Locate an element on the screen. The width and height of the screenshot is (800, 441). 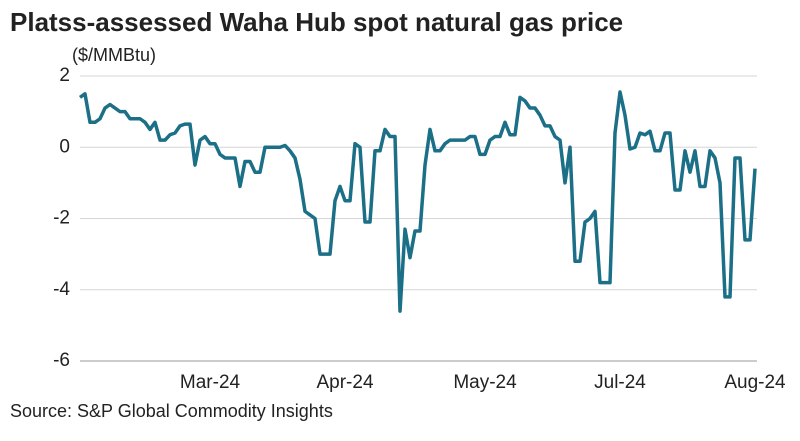
y-tick-label: -2 is located at coordinates (61, 218).